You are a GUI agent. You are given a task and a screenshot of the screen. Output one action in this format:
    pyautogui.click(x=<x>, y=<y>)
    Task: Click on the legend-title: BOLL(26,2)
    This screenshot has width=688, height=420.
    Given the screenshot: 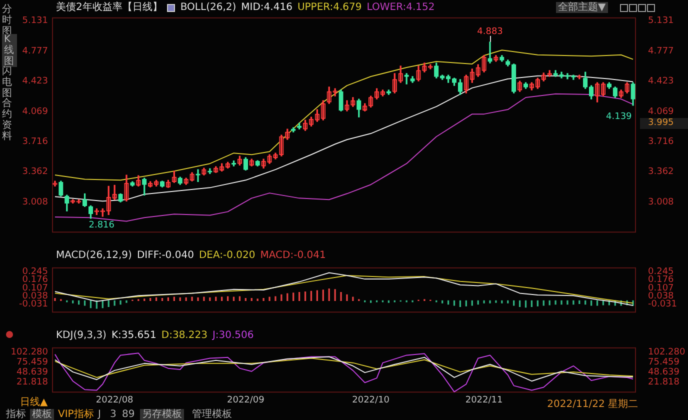 What is the action you would take?
    pyautogui.click(x=208, y=7)
    